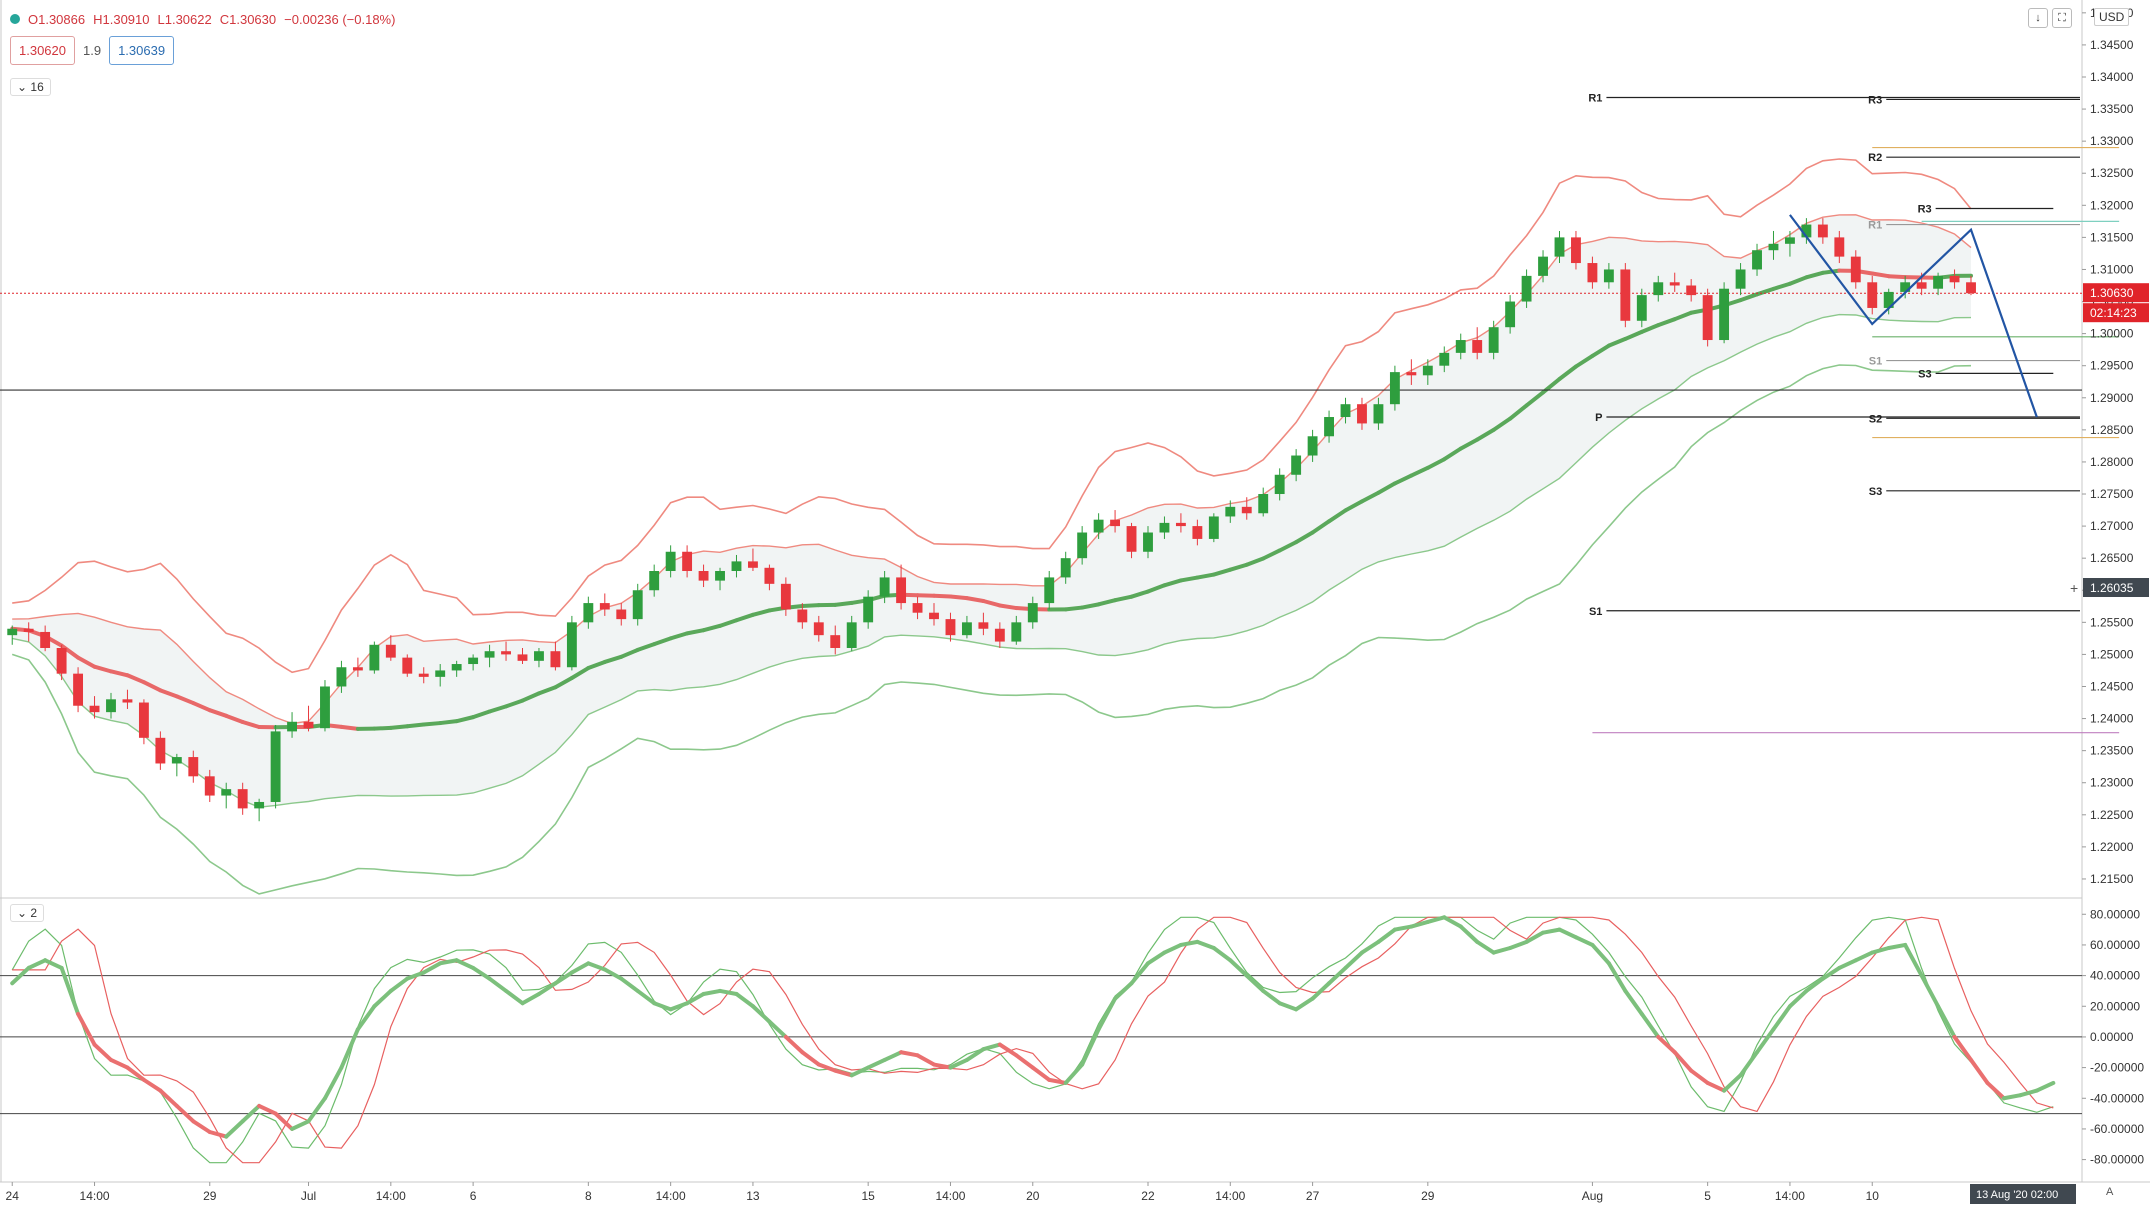 This screenshot has height=1208, width=2150. Describe the element at coordinates (2110, 1192) in the screenshot. I see `auto-scale-button: A` at that location.